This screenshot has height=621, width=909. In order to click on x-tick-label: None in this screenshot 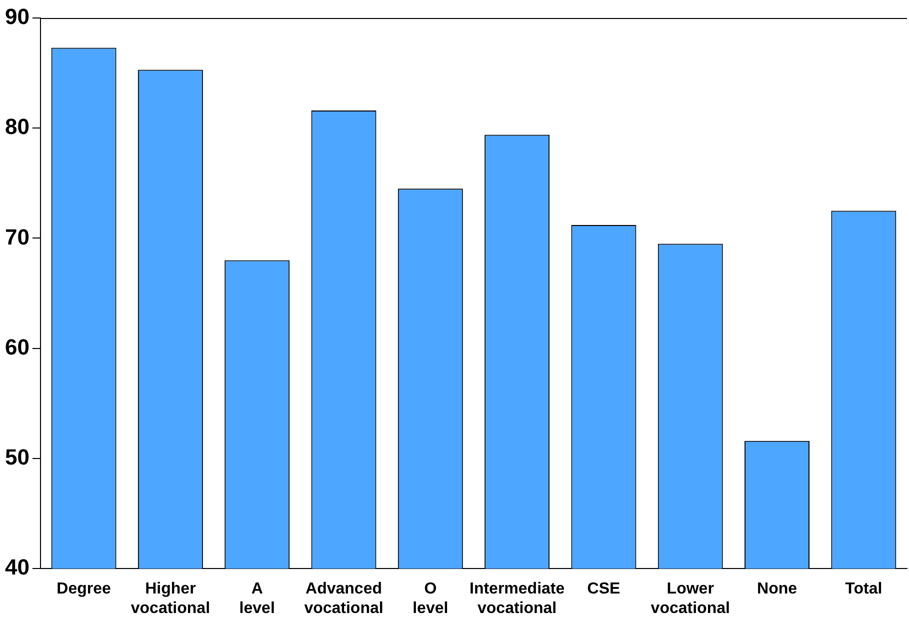, I will do `click(777, 589)`.